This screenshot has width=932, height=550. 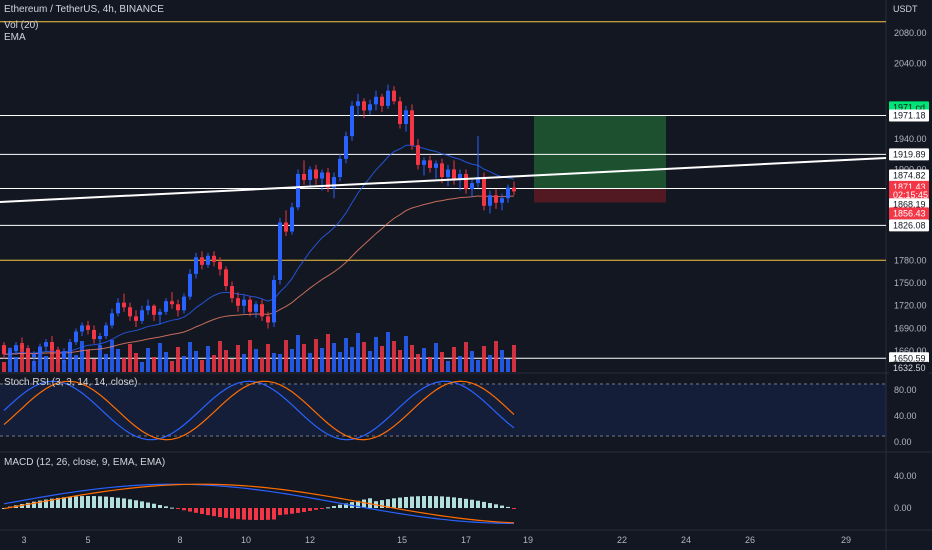 What do you see at coordinates (21, 25) in the screenshot?
I see `volume-legend: Vol (20)` at bounding box center [21, 25].